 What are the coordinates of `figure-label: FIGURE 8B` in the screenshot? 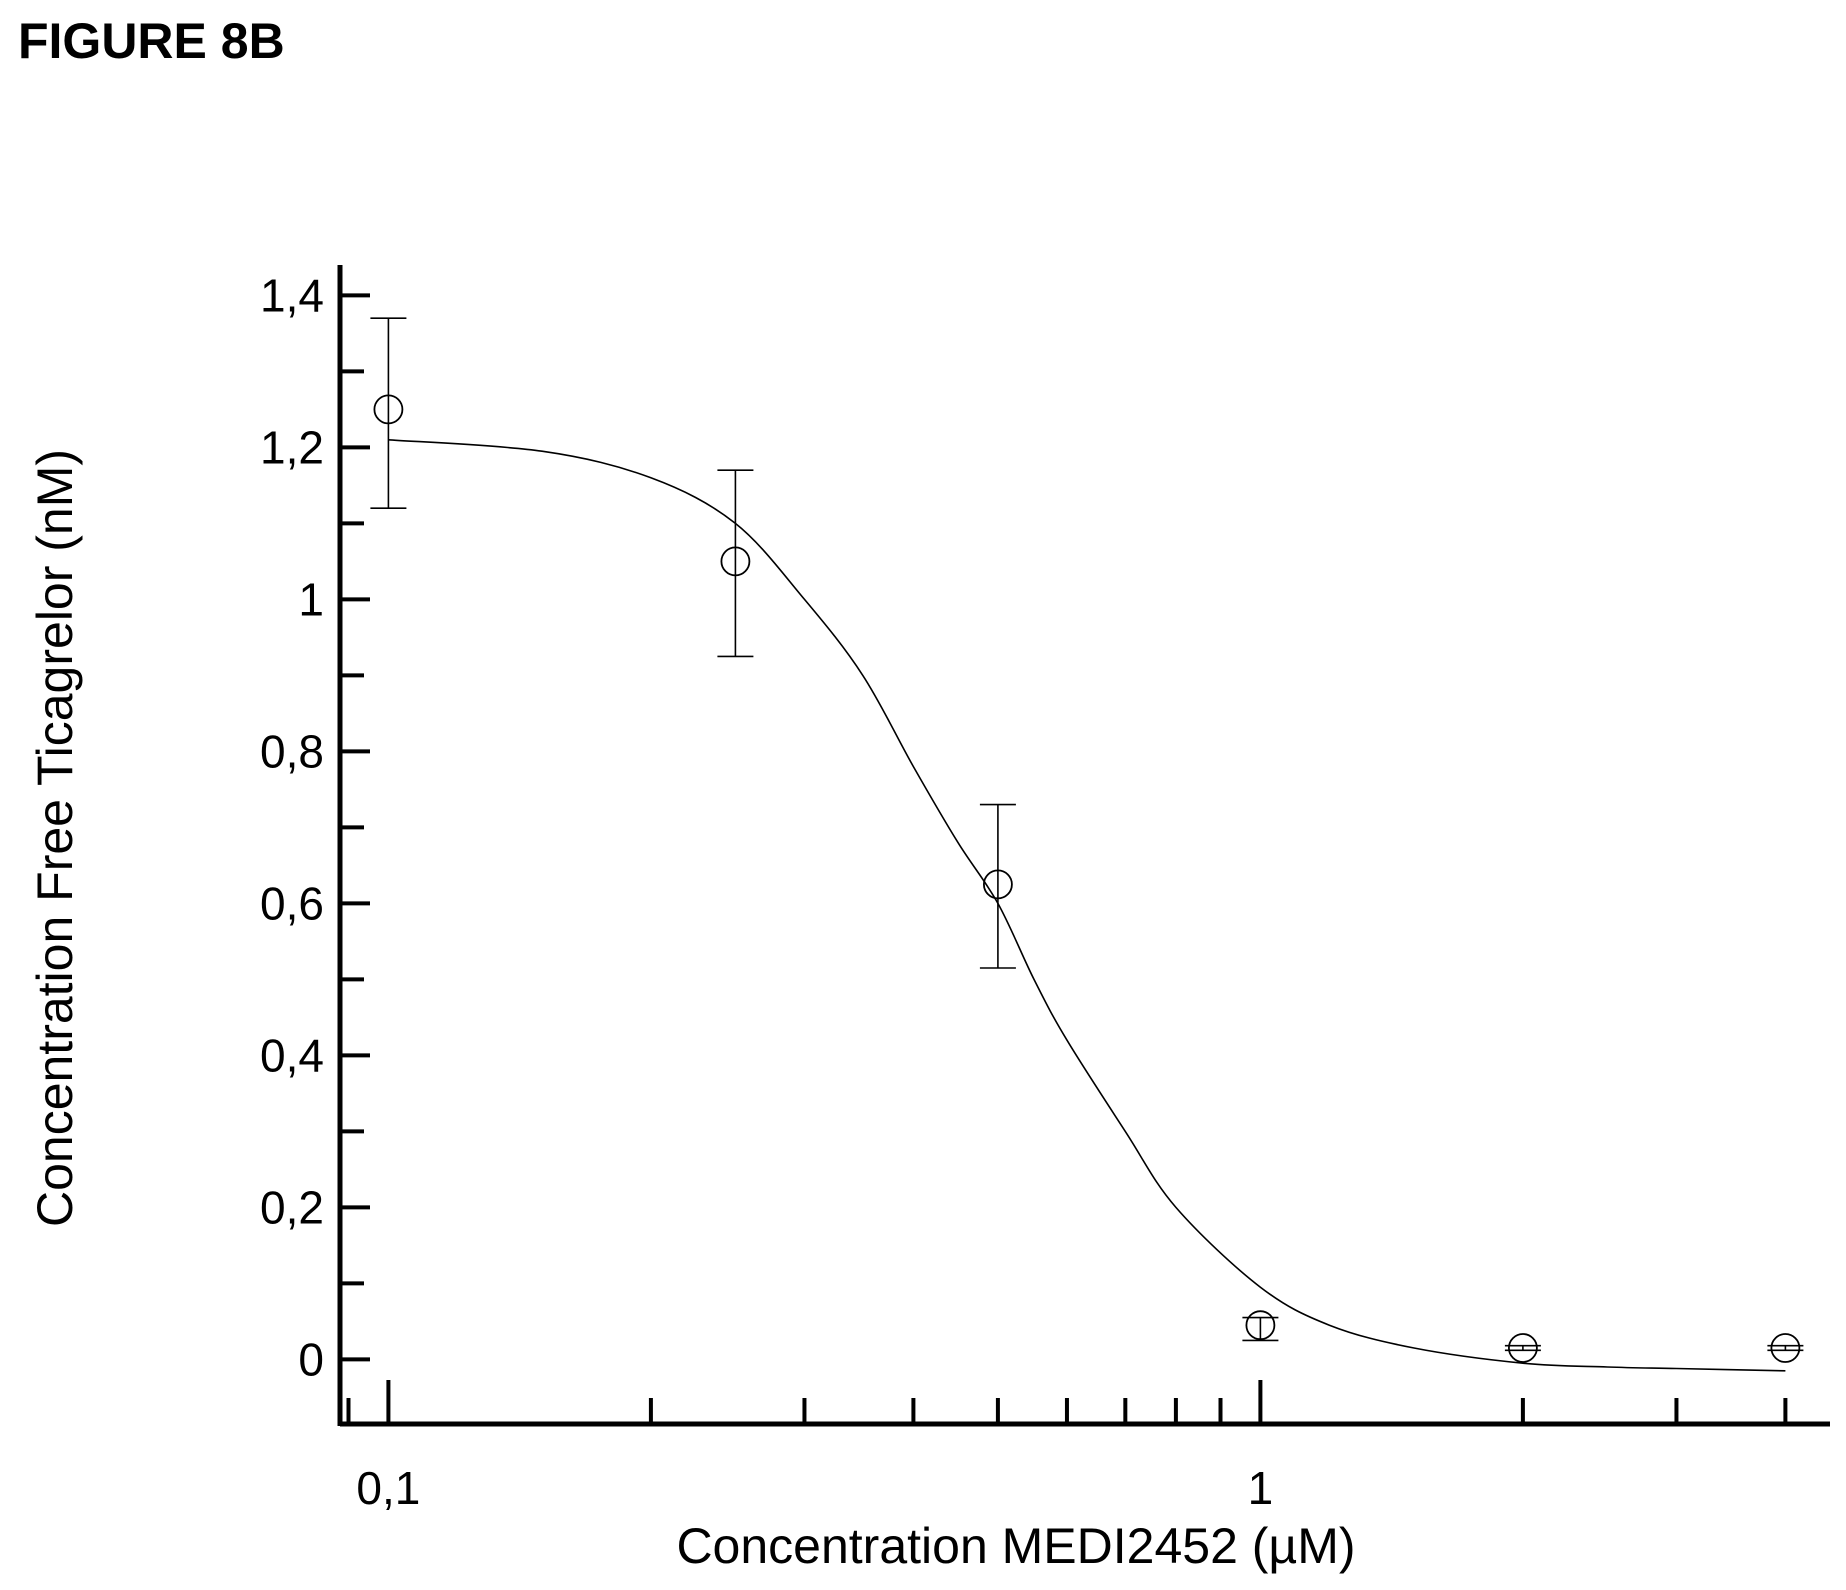 It's located at (151, 41).